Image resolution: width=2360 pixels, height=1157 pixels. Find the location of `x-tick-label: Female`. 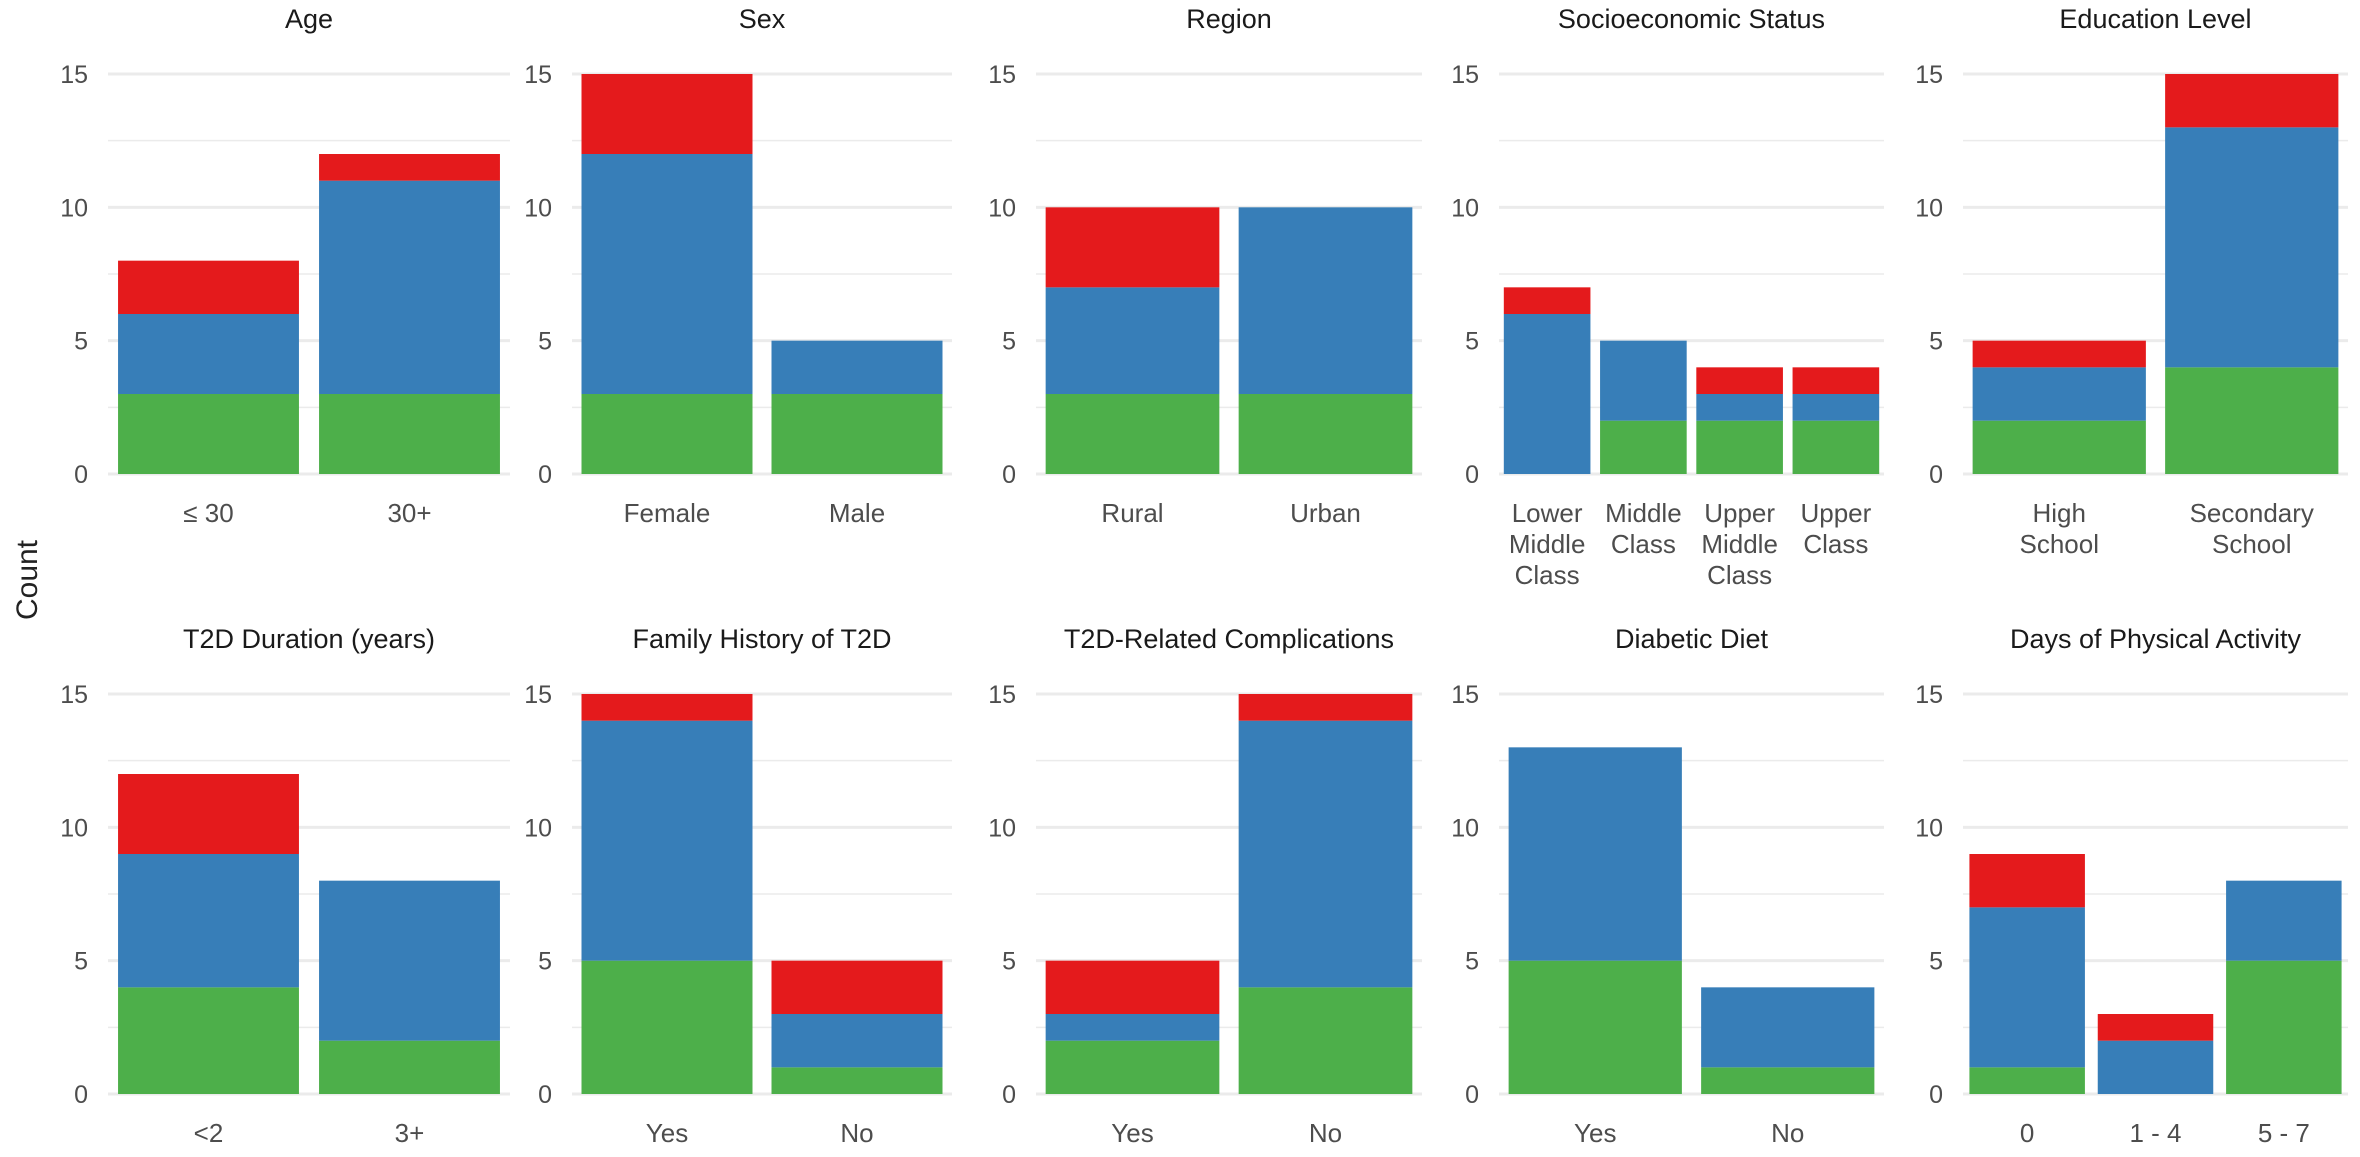

x-tick-label: Female is located at coordinates (667, 513).